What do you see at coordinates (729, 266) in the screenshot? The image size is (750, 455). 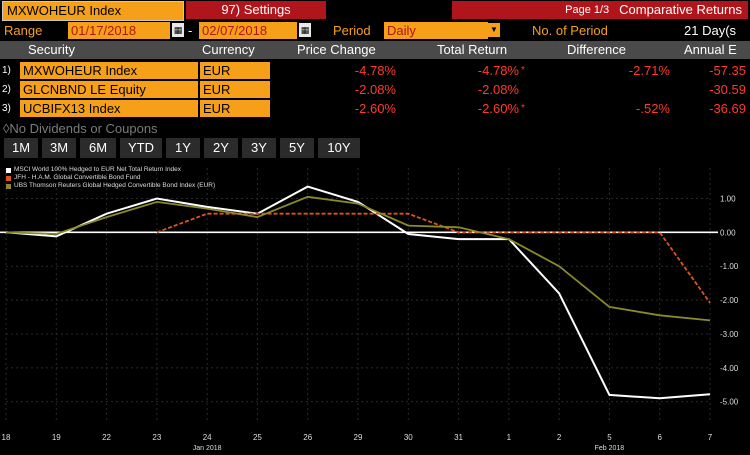 I see `y-tick-label: -1.00` at bounding box center [729, 266].